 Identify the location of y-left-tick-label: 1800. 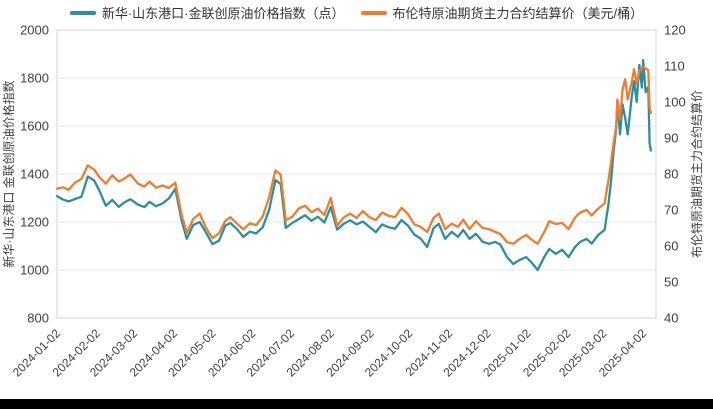
(34, 78).